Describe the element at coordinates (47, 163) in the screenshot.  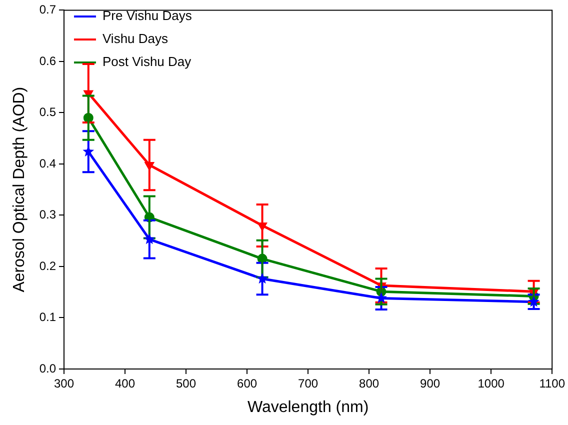
I see `y-tick-label: 0.4` at that location.